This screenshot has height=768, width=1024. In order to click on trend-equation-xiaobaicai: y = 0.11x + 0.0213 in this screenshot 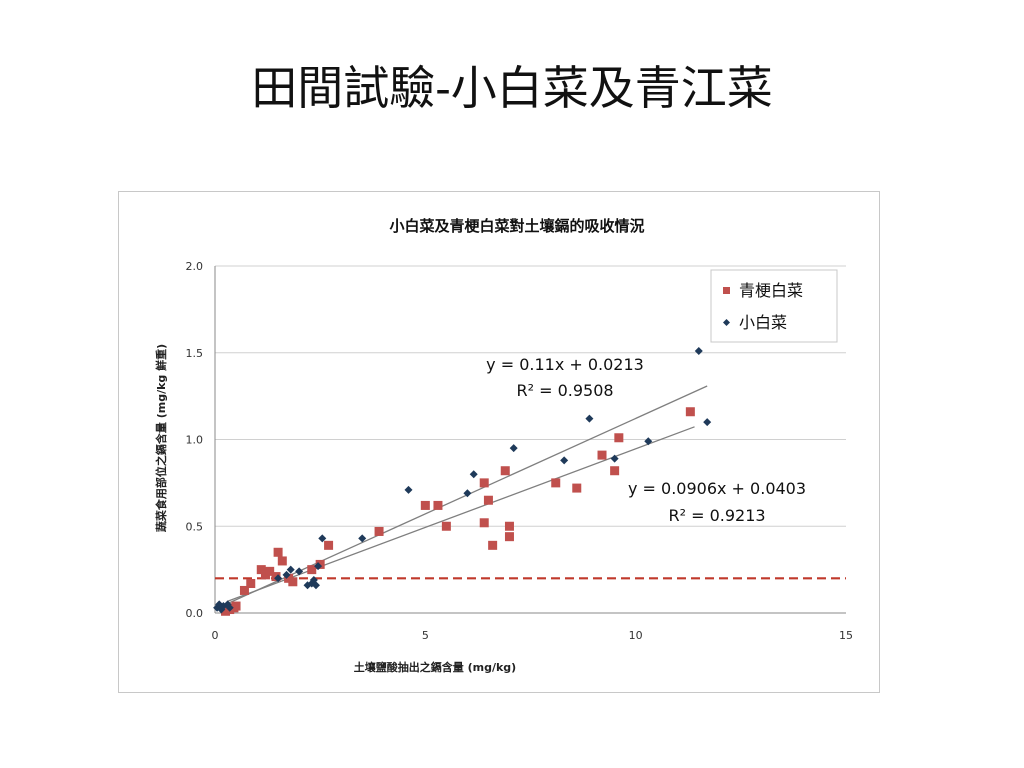, I will do `click(565, 364)`.